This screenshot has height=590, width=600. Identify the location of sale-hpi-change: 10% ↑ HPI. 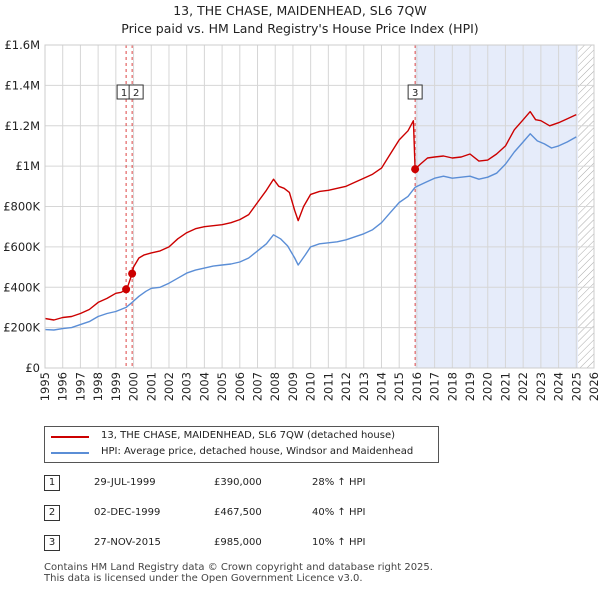
(339, 542).